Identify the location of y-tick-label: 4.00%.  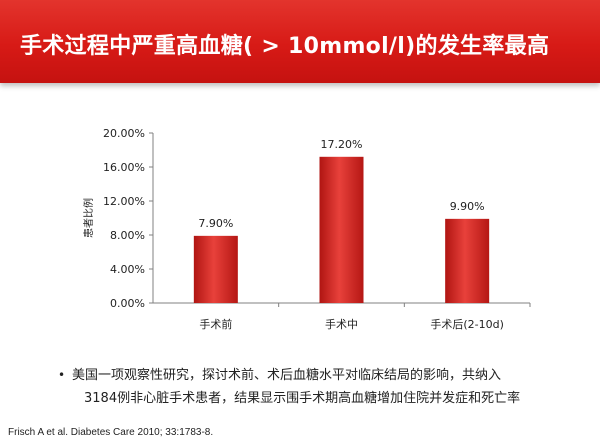
(127, 269).